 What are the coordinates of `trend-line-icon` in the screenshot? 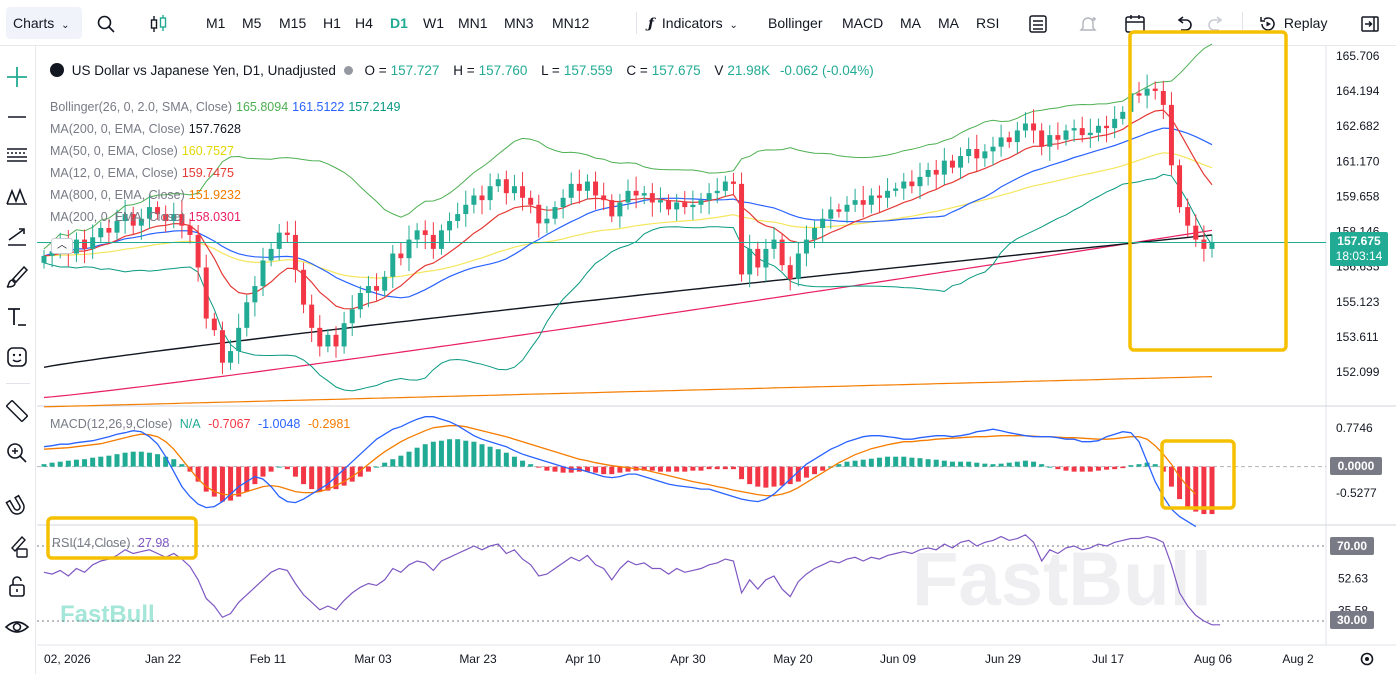 It's located at (17, 117).